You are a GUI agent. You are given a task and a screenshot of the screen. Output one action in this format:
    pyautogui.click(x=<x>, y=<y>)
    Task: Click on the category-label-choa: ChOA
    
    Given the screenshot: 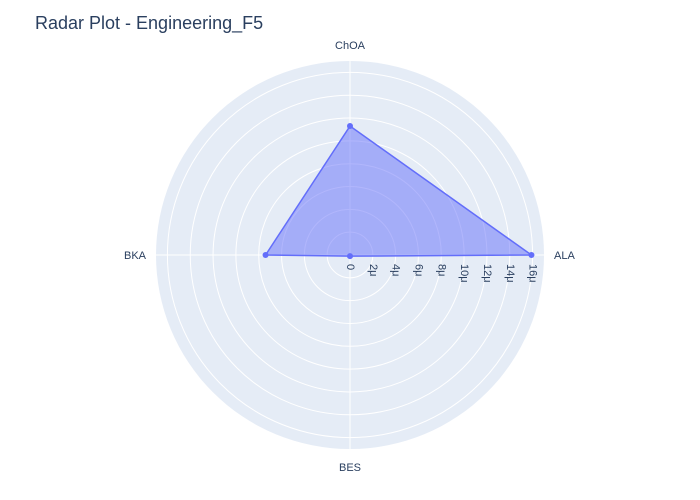 What is the action you would take?
    pyautogui.click(x=350, y=46)
    